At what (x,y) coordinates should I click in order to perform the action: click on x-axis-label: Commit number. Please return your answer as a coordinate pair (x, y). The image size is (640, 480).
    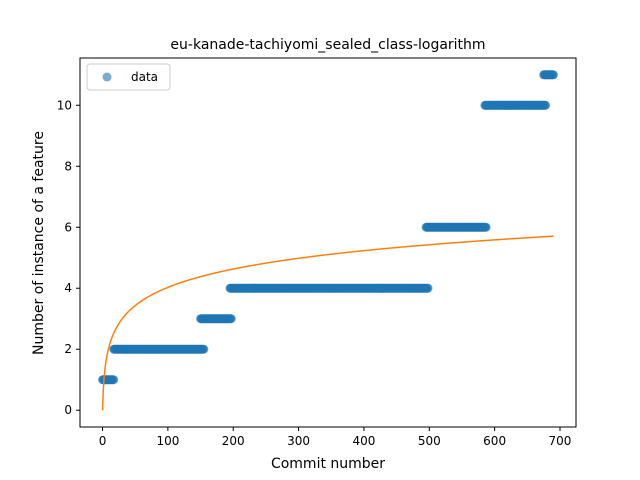
    Looking at the image, I should click on (328, 464).